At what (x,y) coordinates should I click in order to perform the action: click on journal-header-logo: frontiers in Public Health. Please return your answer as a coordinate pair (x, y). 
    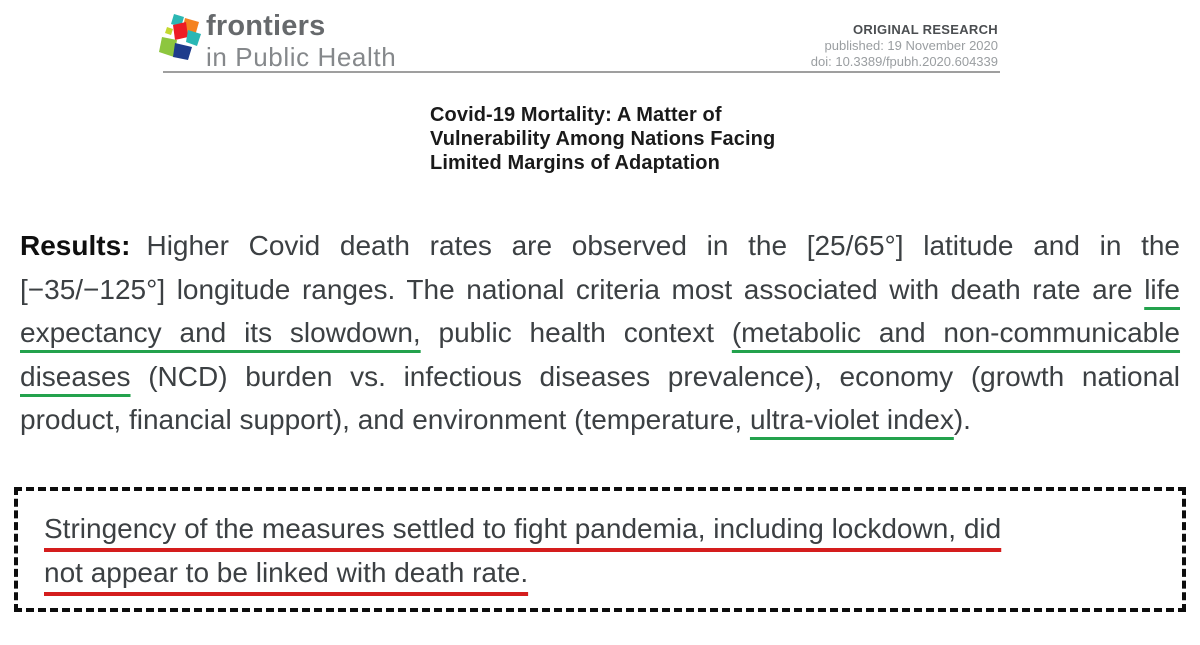
    Looking at the image, I should click on (277, 41).